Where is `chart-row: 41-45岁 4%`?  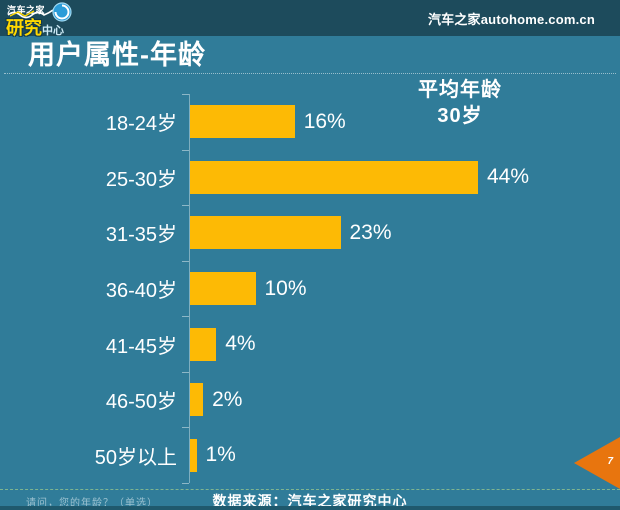
chart-row: 41-45岁 4% is located at coordinates (310, 344).